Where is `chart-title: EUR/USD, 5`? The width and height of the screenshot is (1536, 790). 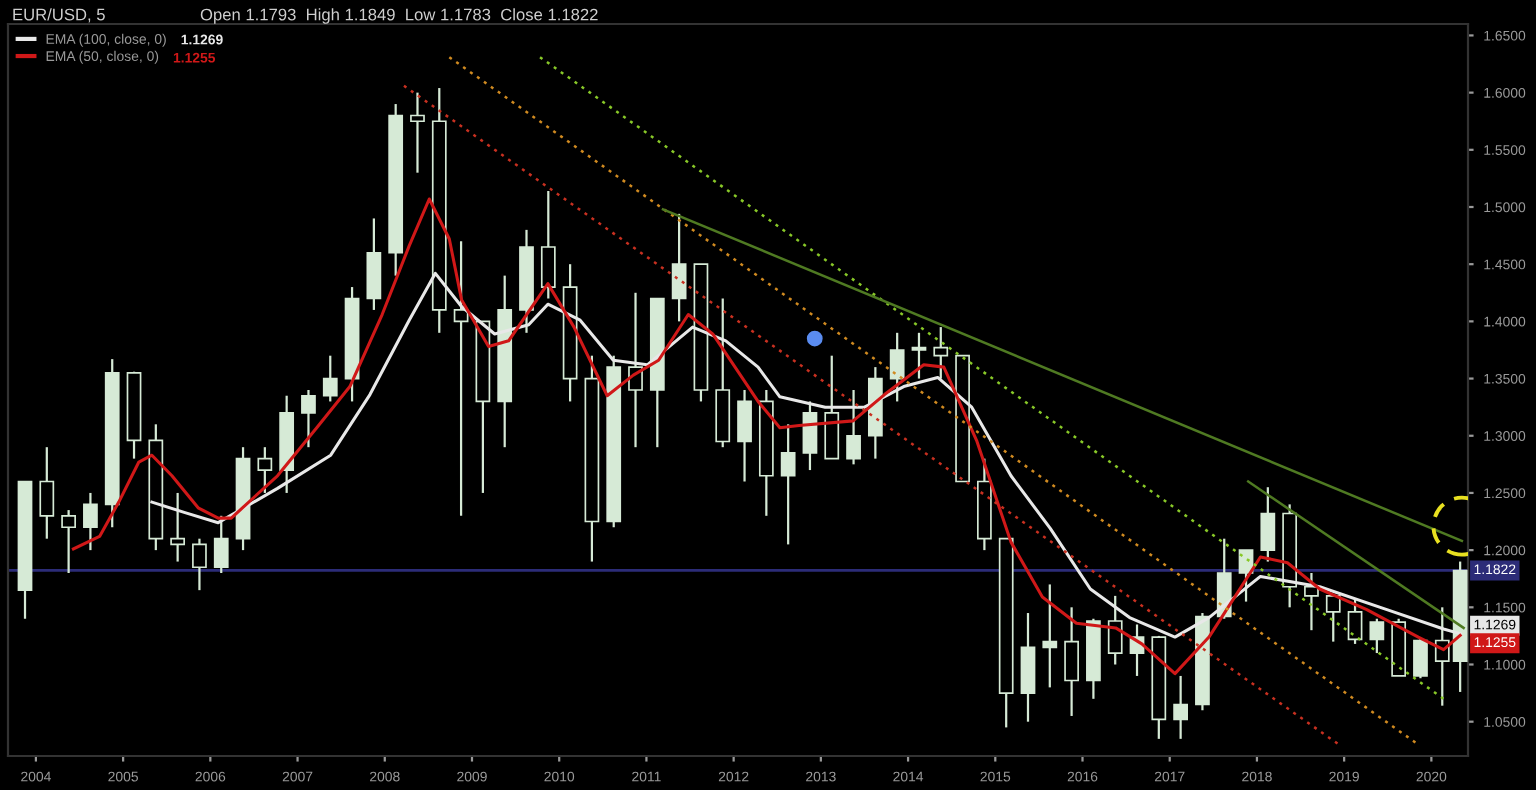
chart-title: EUR/USD, 5 is located at coordinates (59, 15).